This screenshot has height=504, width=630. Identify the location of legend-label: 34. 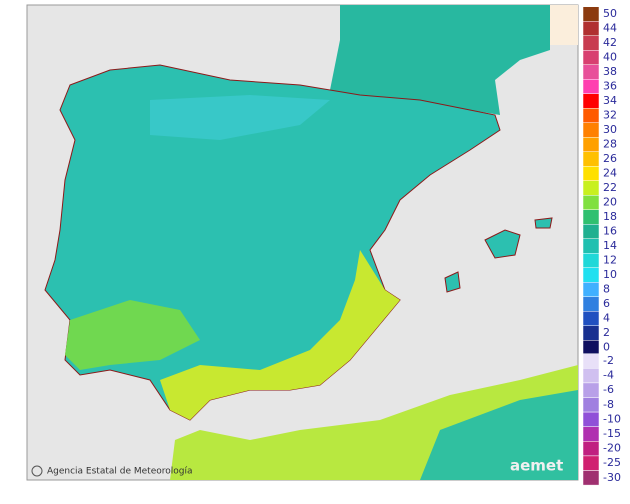
(610, 100).